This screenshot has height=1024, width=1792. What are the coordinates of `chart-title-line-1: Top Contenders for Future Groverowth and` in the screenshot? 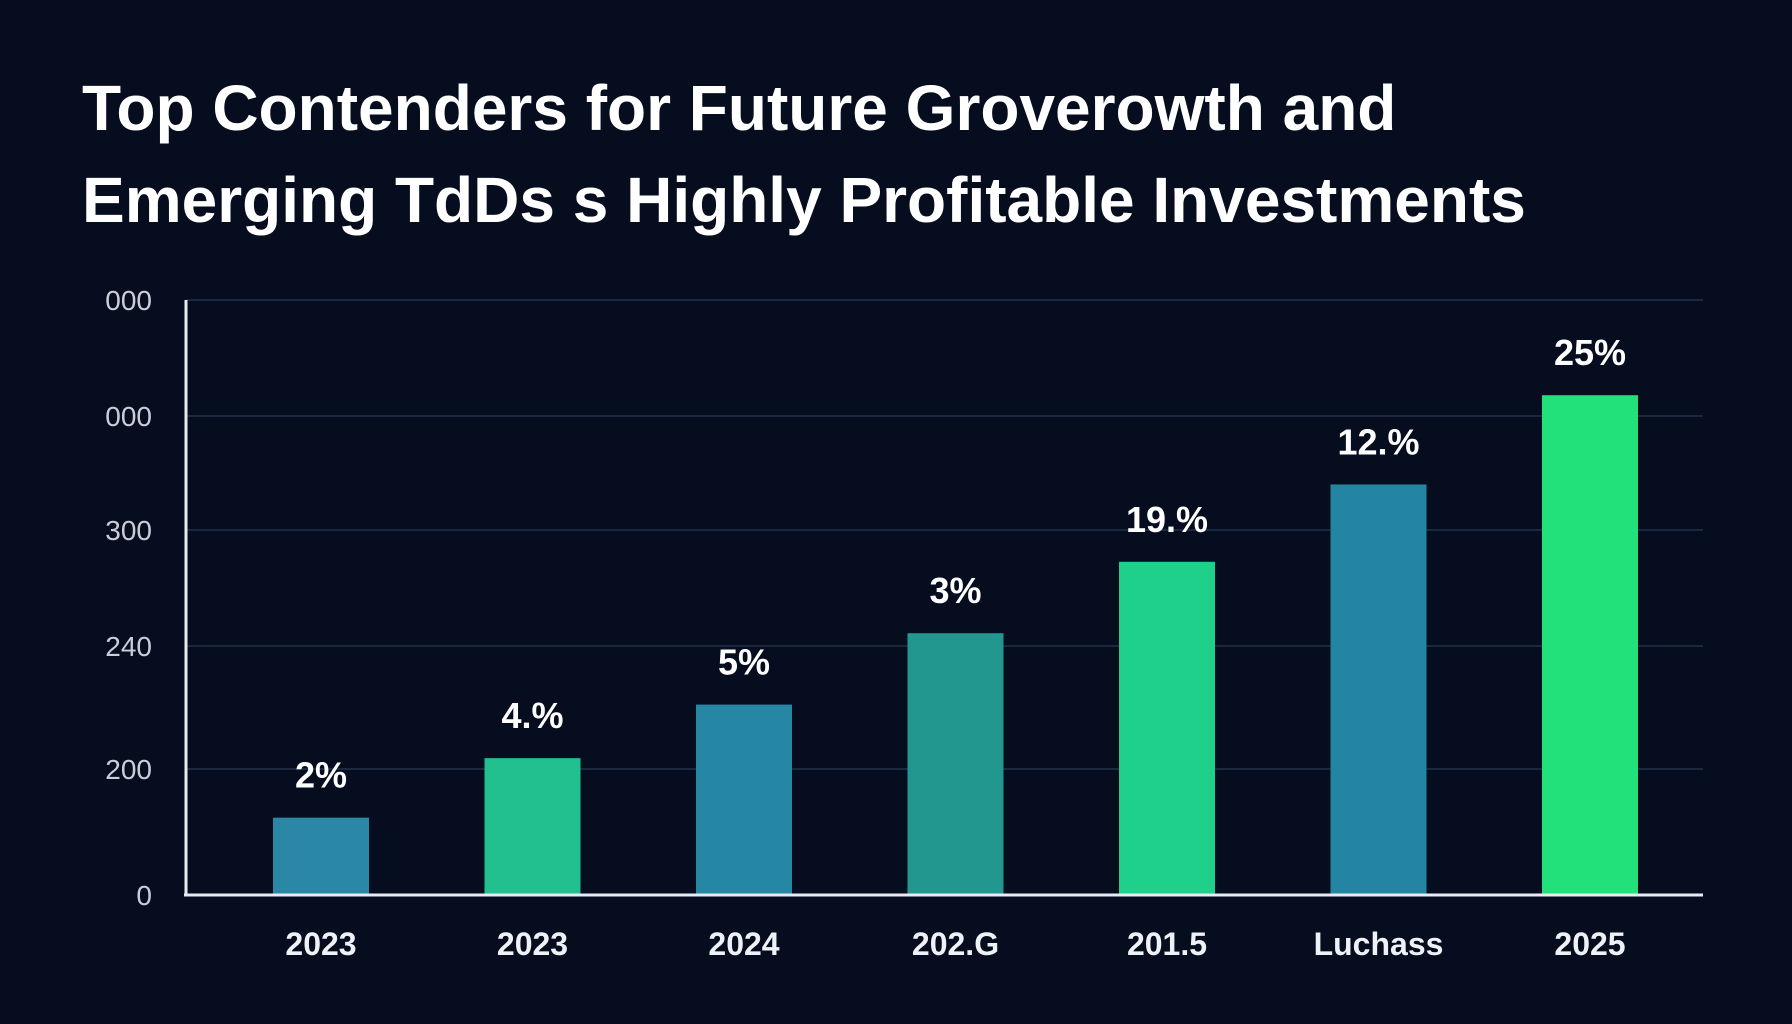 It's located at (739, 108).